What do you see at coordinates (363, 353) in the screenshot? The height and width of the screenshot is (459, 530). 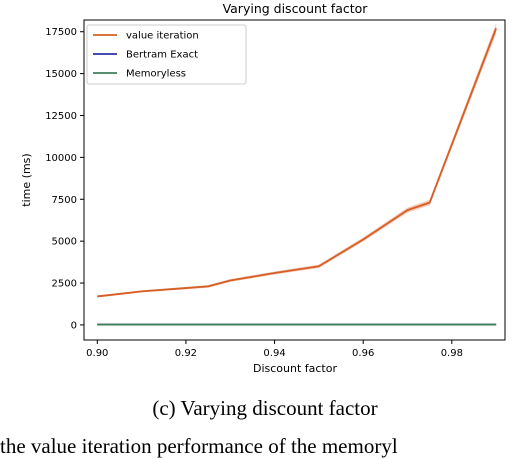 I see `x-tick-label: 0.96` at bounding box center [363, 353].